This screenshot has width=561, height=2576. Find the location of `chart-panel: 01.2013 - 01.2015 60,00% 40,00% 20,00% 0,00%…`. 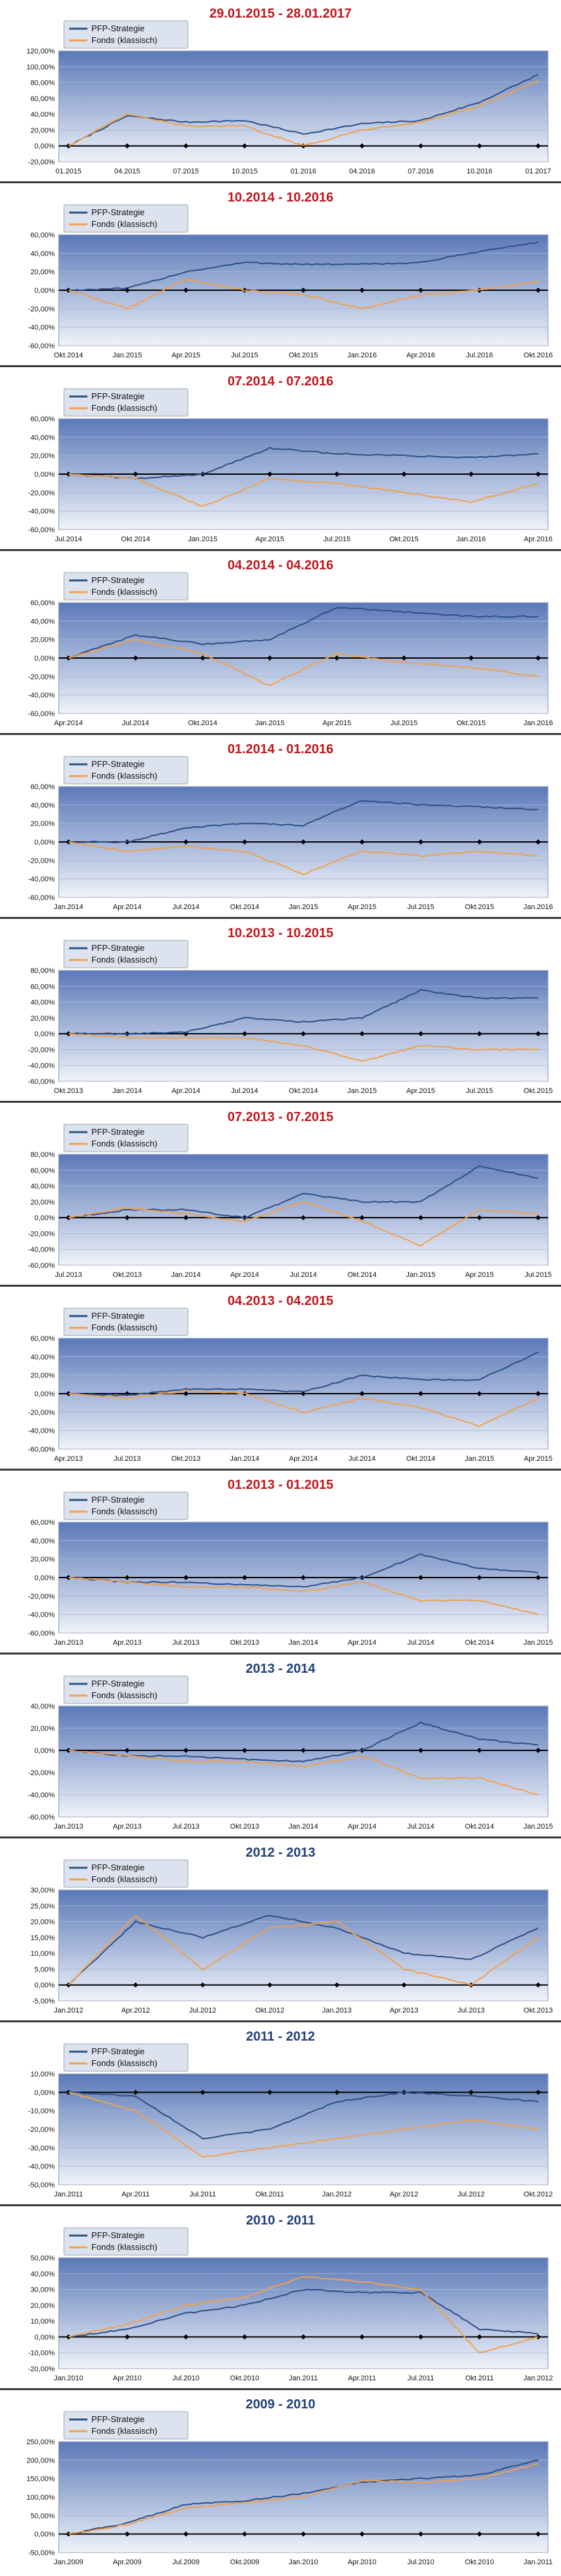

chart-panel: 01.2013 - 01.2015 60,00% 40,00% 20,00% 0,00%… is located at coordinates (280, 1563).